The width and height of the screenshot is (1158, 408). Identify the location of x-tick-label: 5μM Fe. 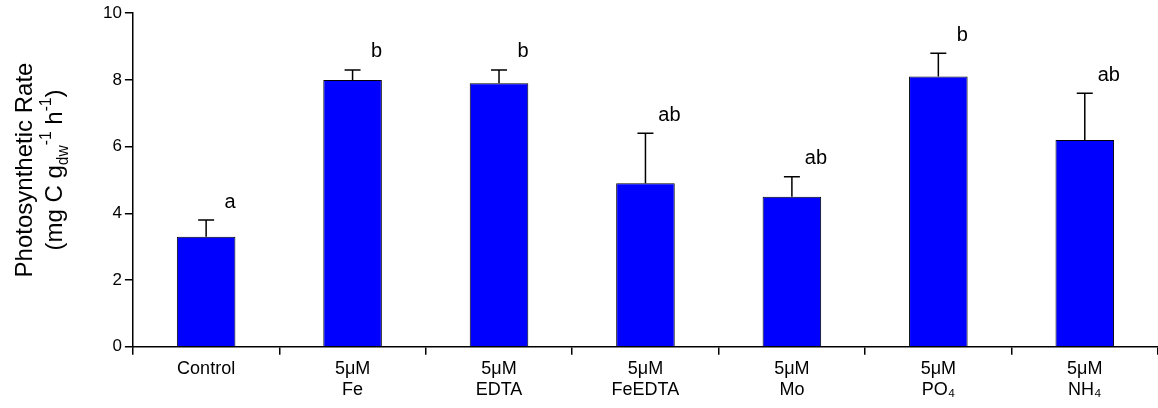
(352, 378).